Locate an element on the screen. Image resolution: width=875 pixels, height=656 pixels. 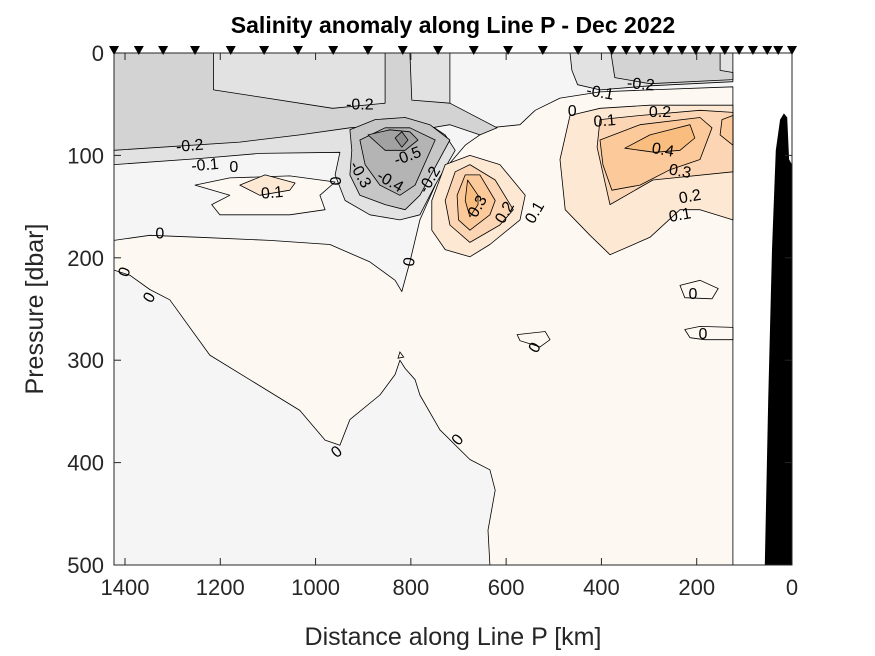
y-tick-label: 300 is located at coordinates (85, 360).